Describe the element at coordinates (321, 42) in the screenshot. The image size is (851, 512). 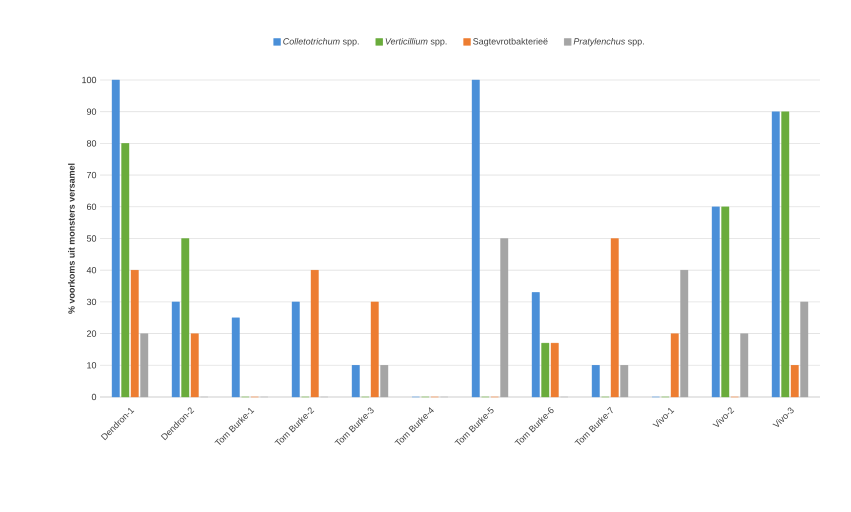
I see `legend-label: Colletotrichum spp.` at that location.